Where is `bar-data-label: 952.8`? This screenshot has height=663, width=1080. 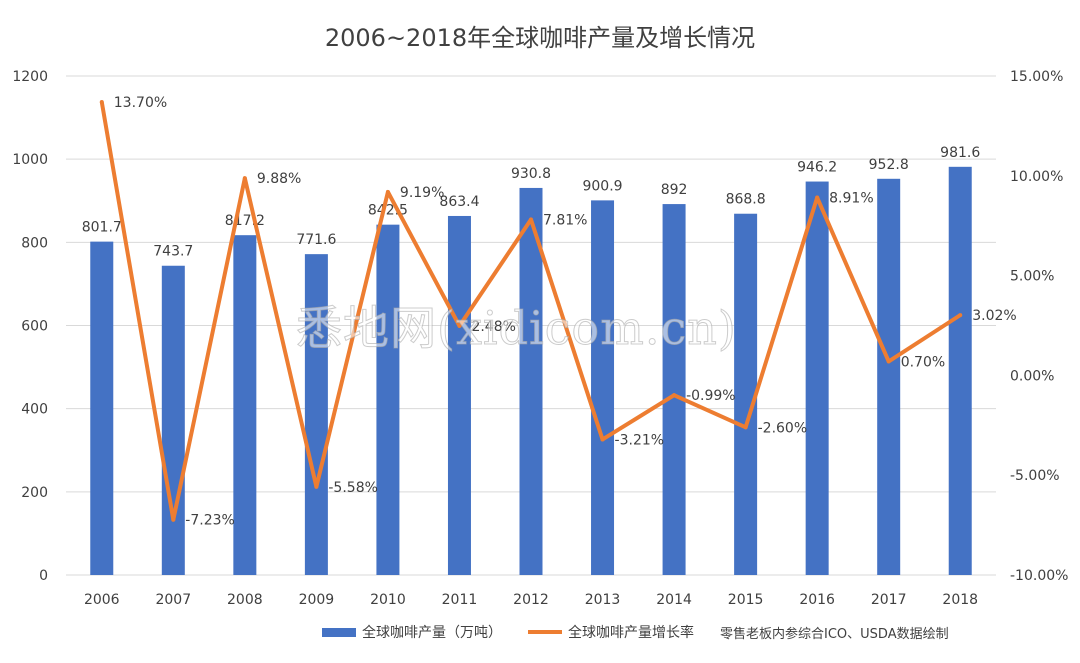 bar-data-label: 952.8 is located at coordinates (889, 165).